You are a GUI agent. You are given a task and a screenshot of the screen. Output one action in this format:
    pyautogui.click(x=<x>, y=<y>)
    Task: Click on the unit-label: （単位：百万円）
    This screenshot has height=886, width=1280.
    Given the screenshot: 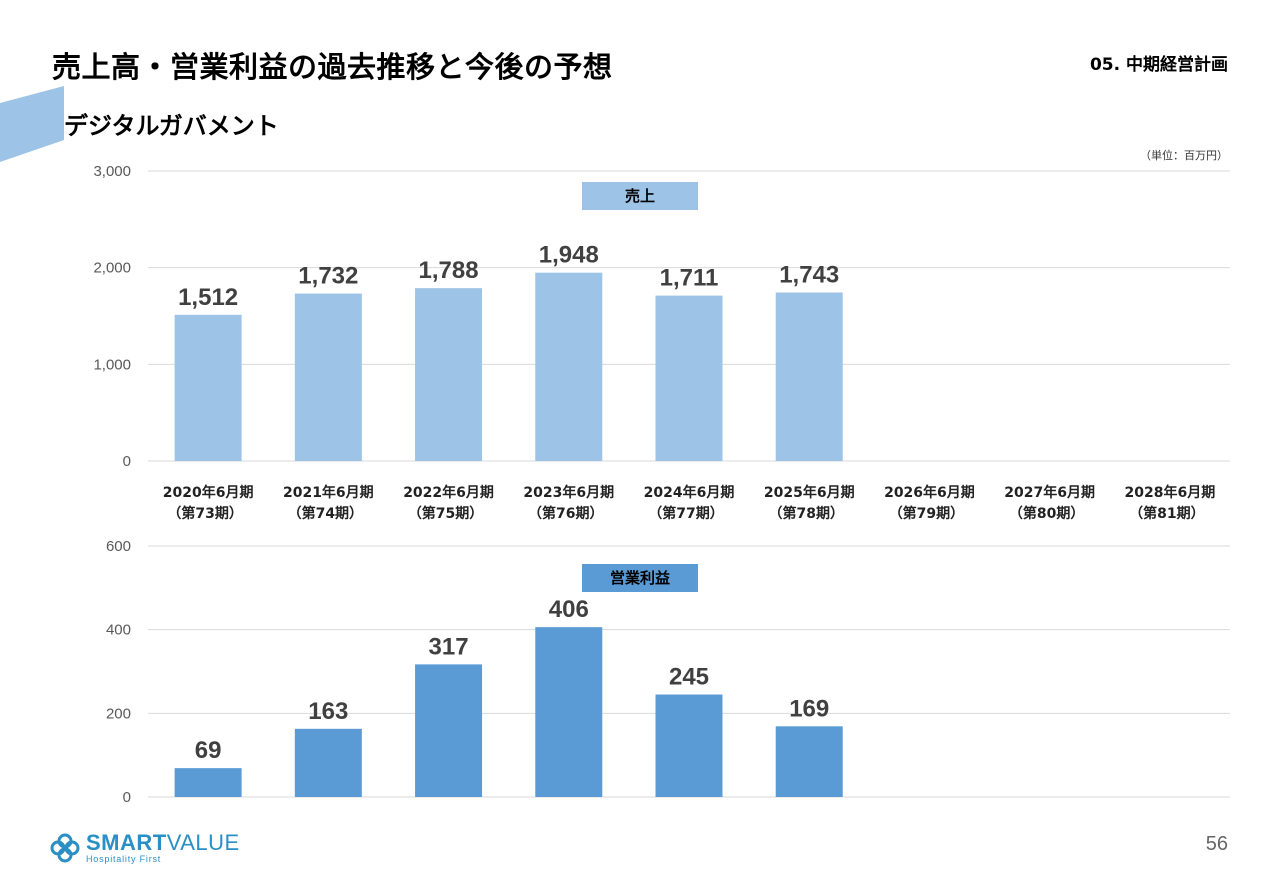 What is the action you would take?
    pyautogui.click(x=1184, y=155)
    